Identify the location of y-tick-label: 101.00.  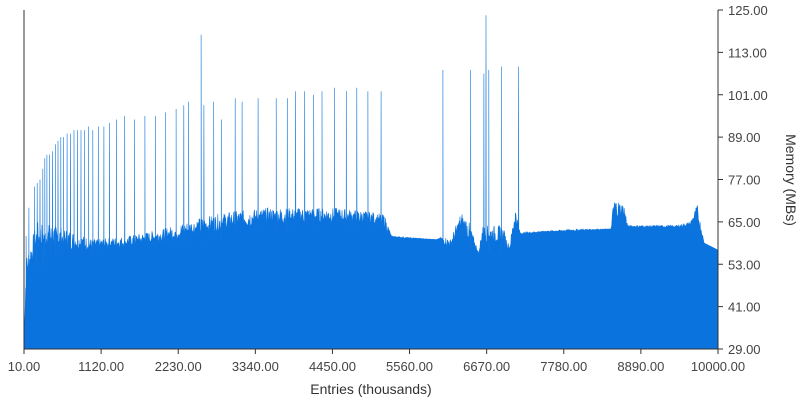
(748, 95).